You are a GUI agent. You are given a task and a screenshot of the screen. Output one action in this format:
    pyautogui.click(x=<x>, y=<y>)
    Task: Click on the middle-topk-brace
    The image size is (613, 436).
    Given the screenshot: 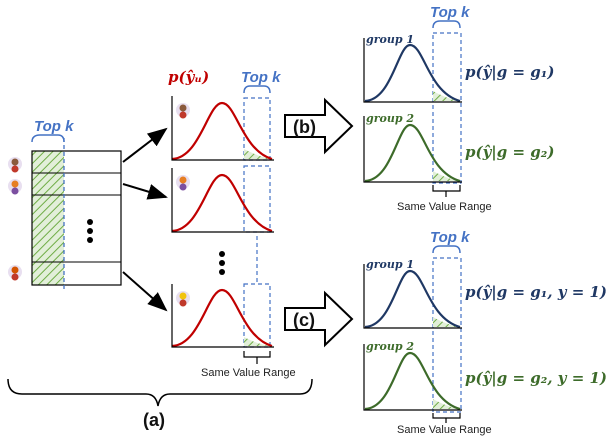 What is the action you would take?
    pyautogui.click(x=257, y=89)
    